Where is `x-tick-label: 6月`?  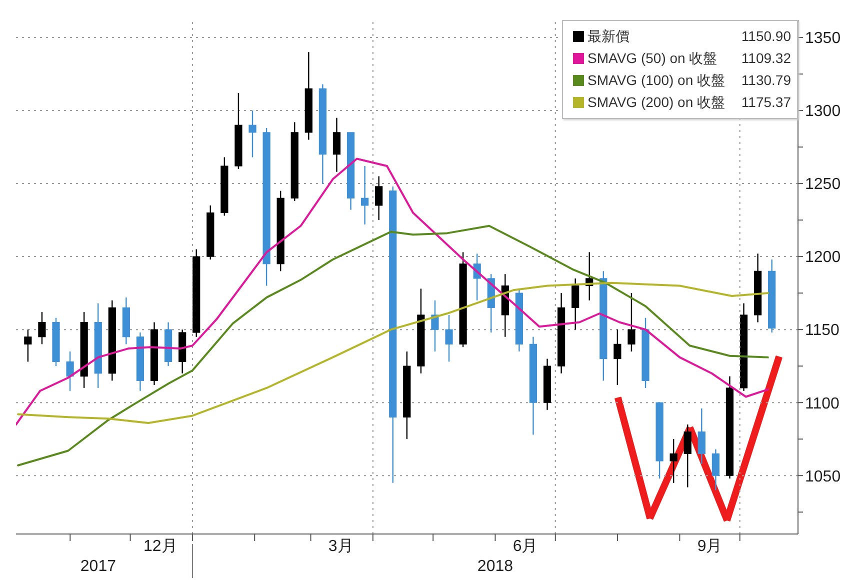 x-tick-label: 6月 is located at coordinates (525, 546).